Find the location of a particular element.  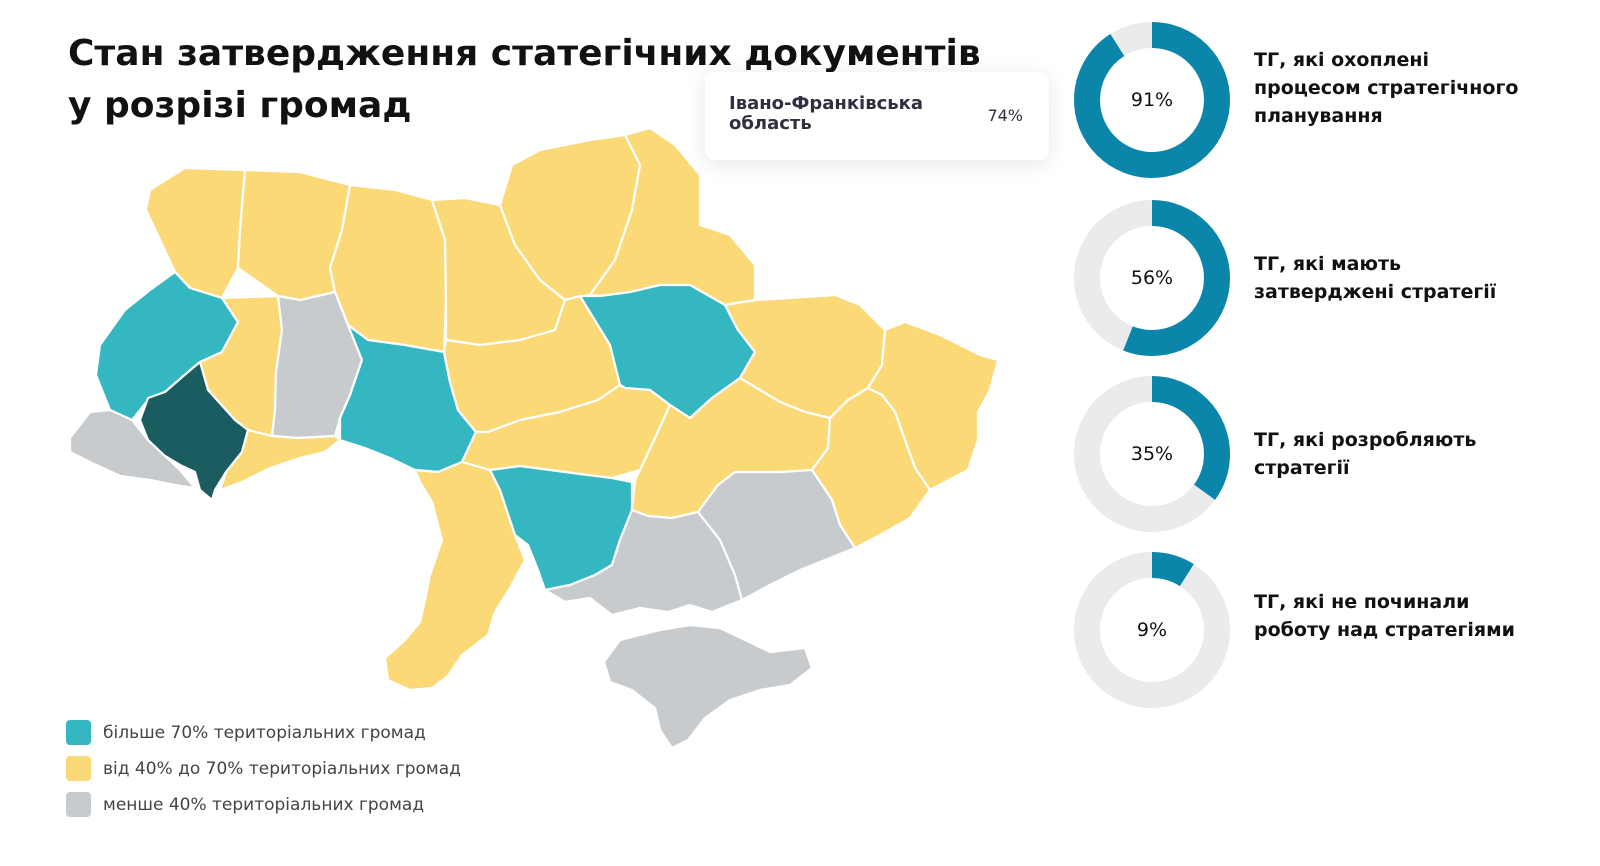

donut-percent-label: 9% is located at coordinates (1152, 630).